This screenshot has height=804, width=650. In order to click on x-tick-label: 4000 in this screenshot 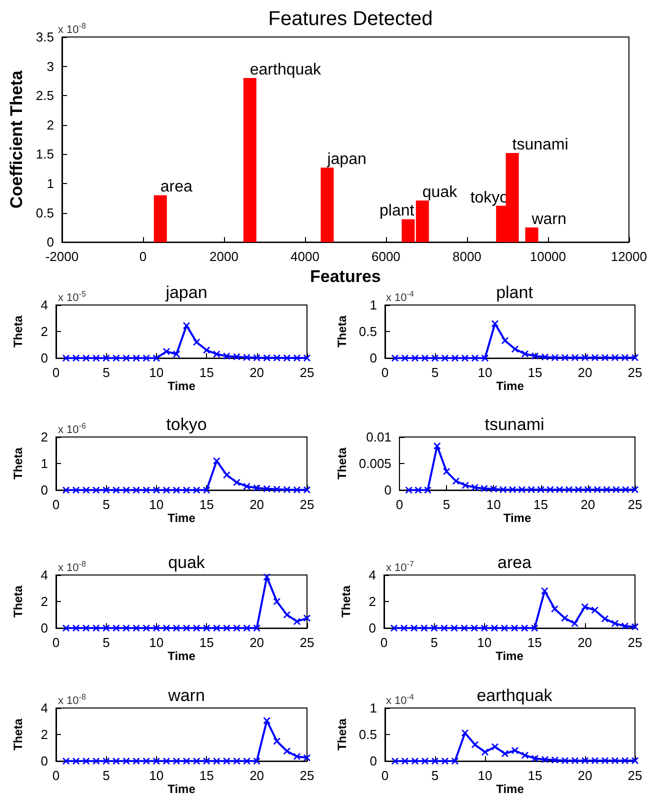, I will do `click(305, 256)`.